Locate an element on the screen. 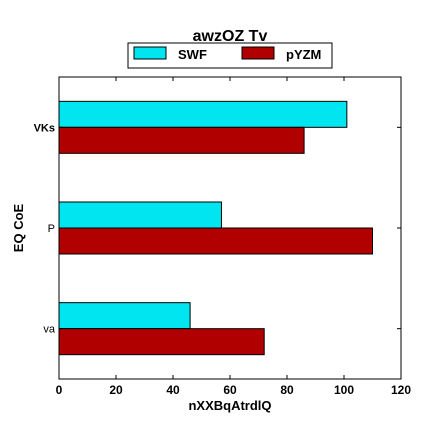 Image resolution: width=426 pixels, height=426 pixels. bar-pyzm-p is located at coordinates (215, 241).